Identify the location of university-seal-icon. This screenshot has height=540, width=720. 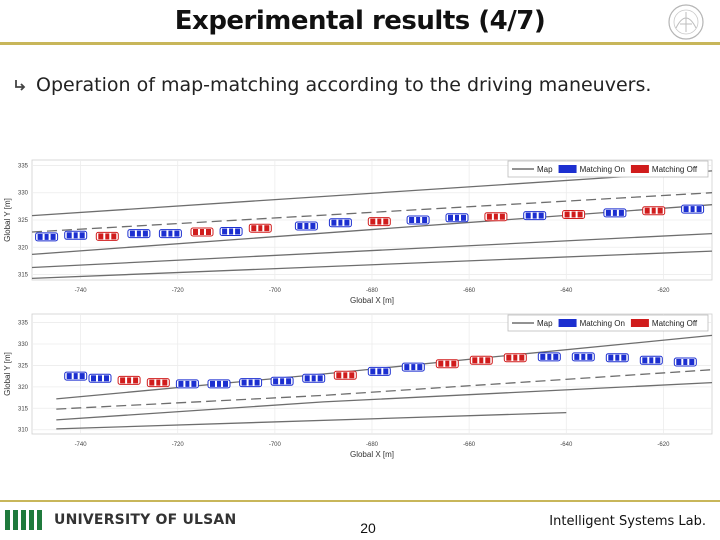
(686, 22).